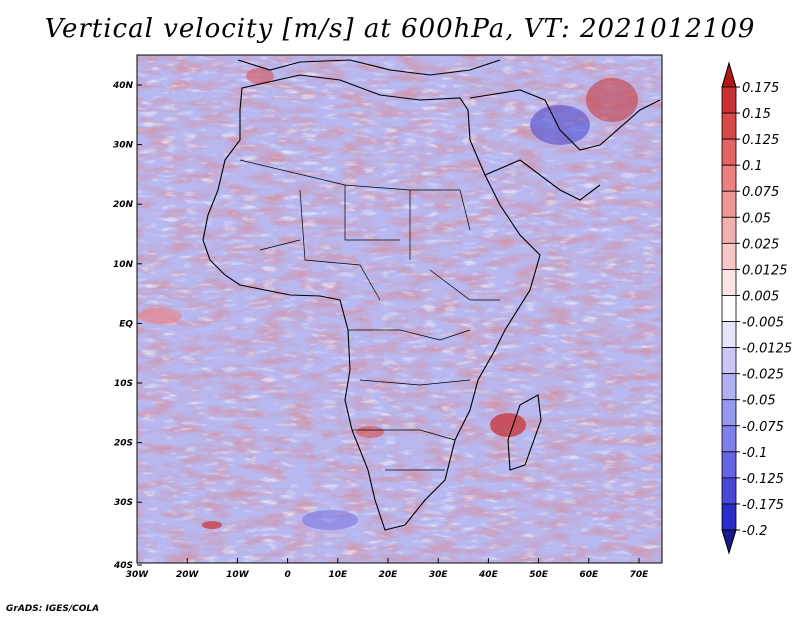 The image size is (800, 618). Describe the element at coordinates (238, 575) in the screenshot. I see `lon-tick-label: 10W` at that location.